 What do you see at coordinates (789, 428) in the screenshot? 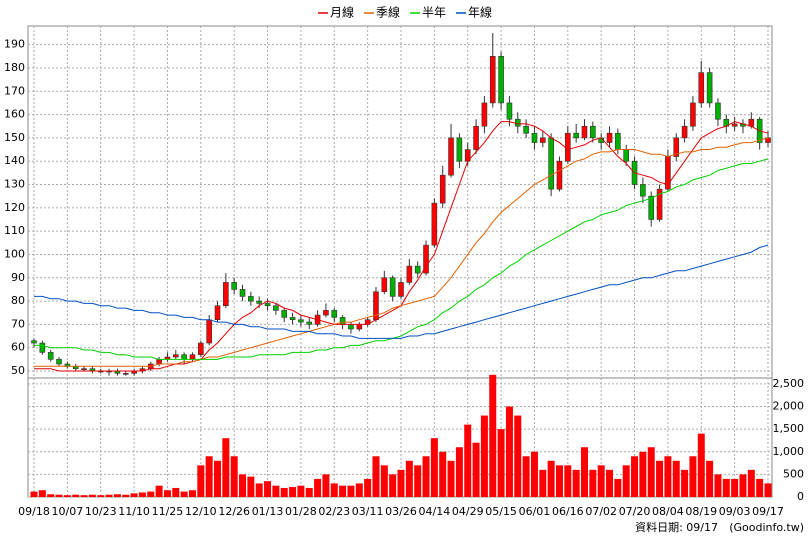
I see `y2-tick-label: 1,500` at bounding box center [789, 428].